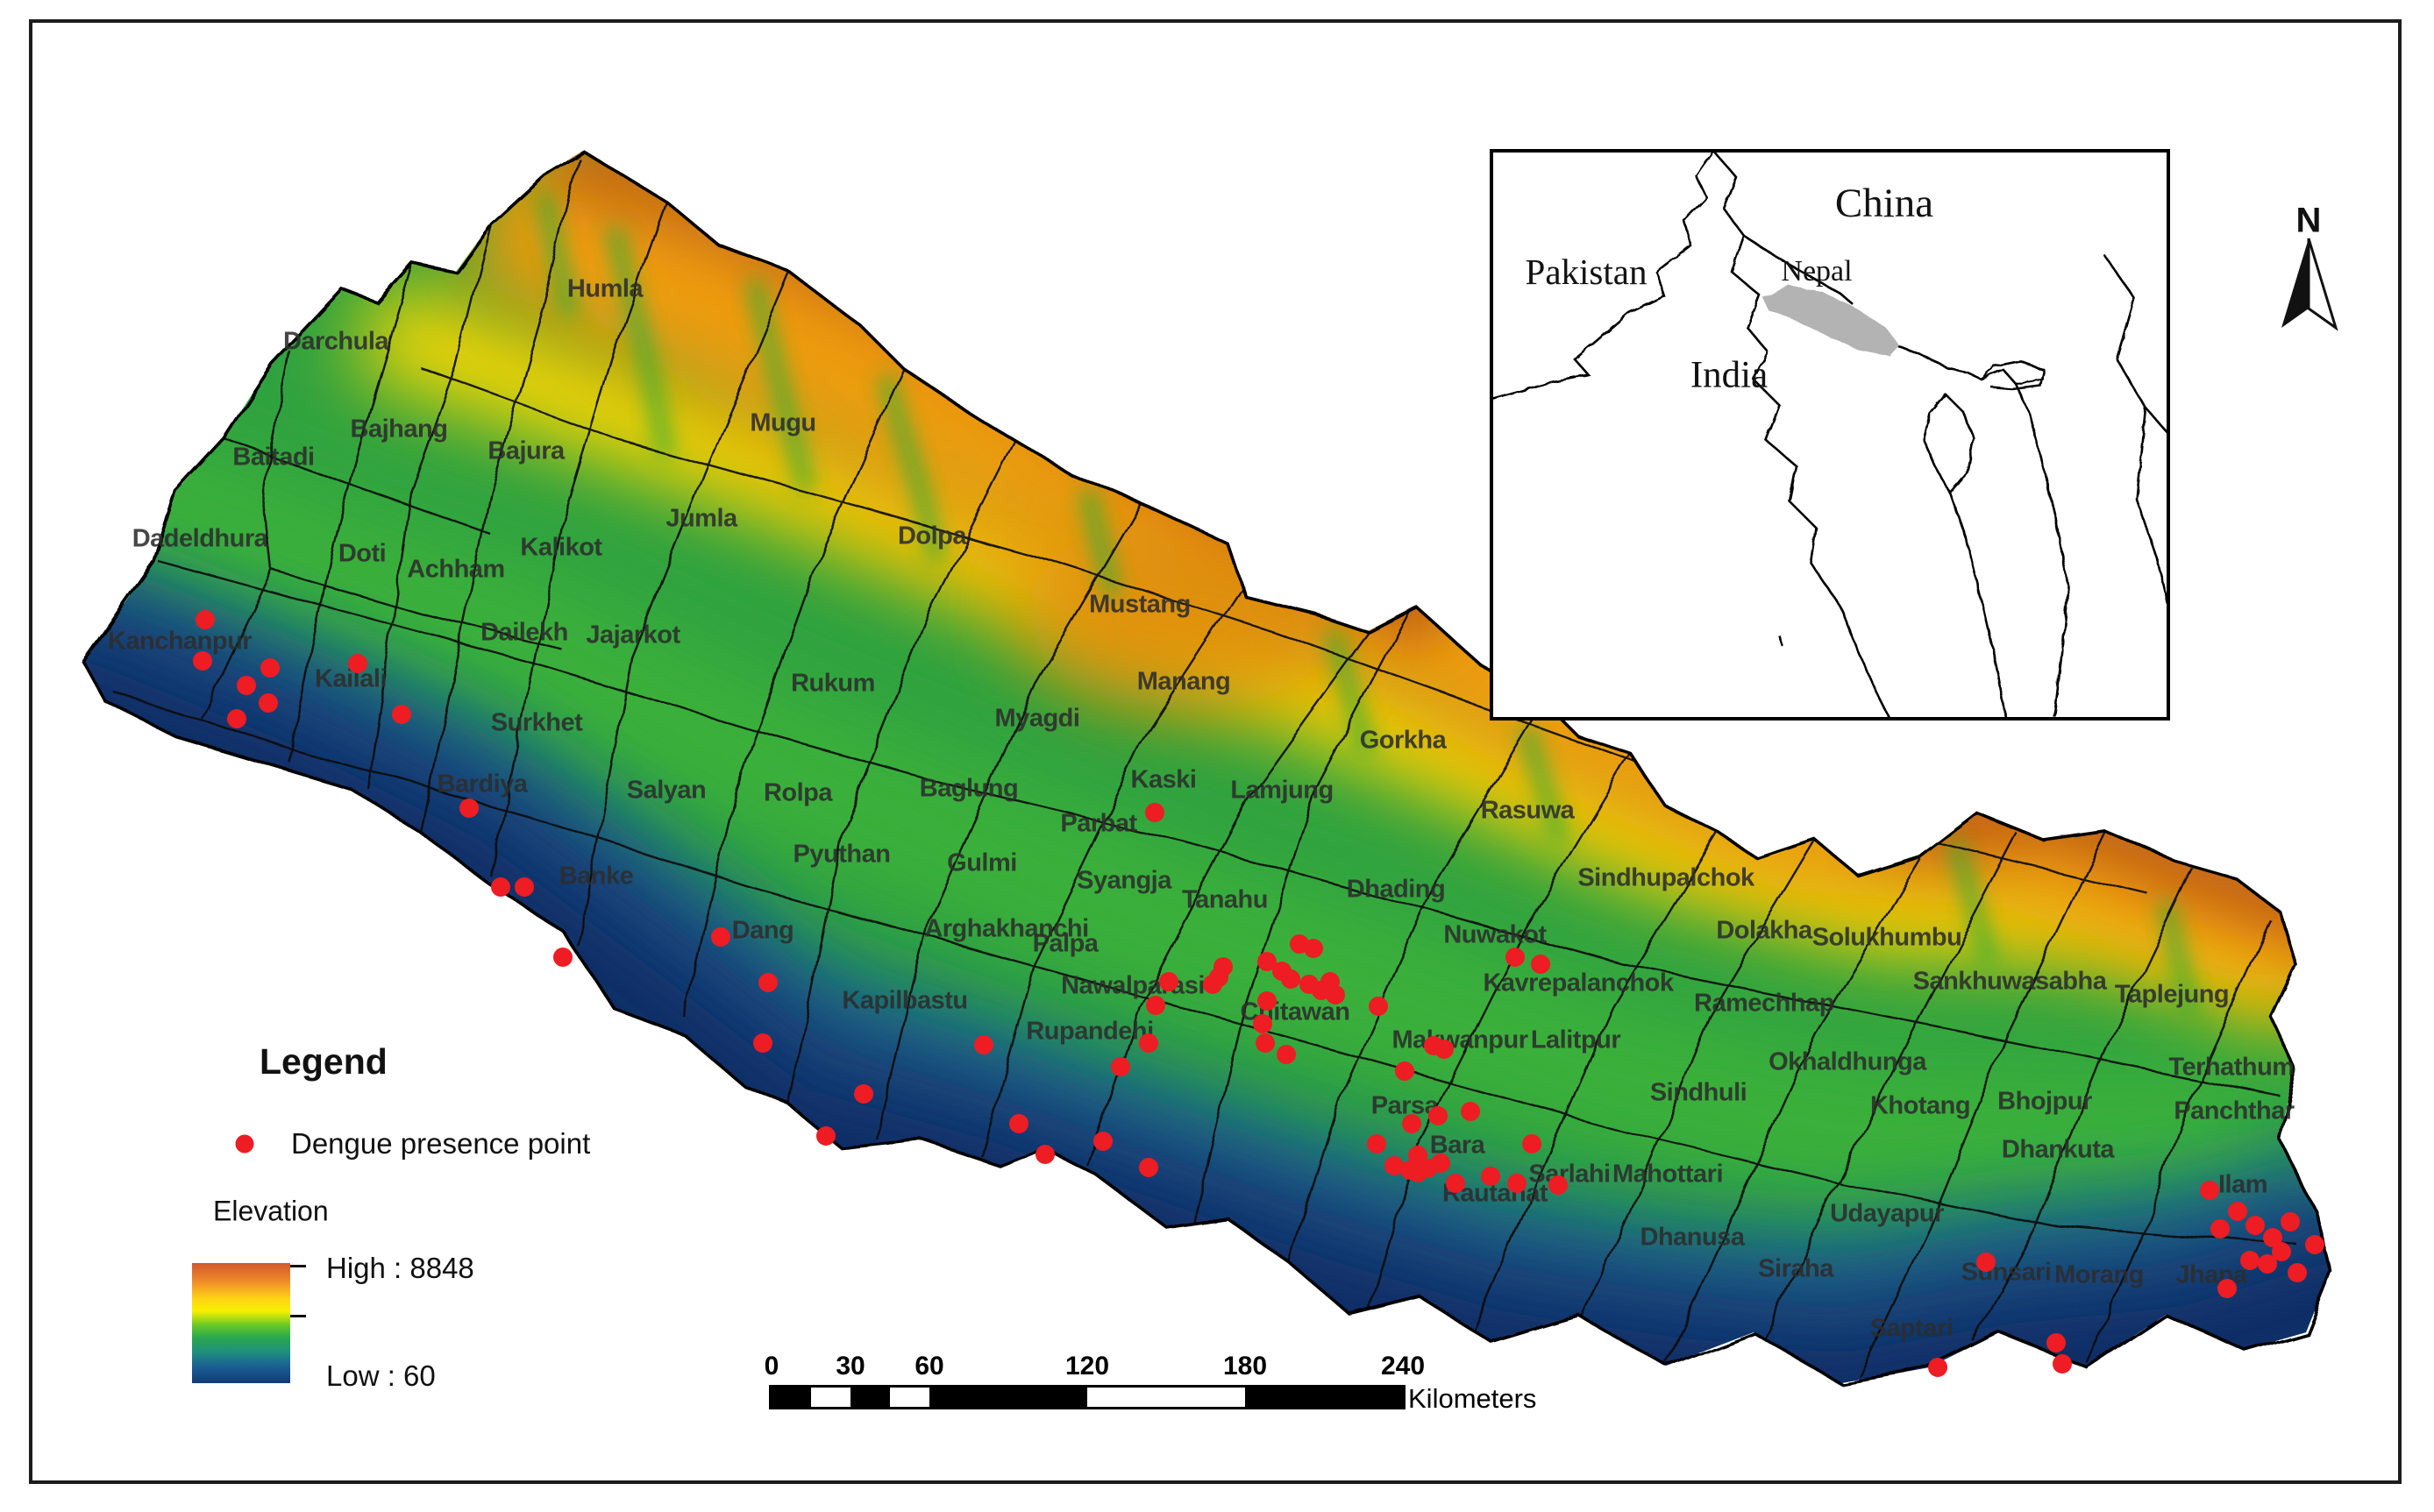 The height and width of the screenshot is (1512, 2434). I want to click on north-arrow-icon, so click(2309, 284).